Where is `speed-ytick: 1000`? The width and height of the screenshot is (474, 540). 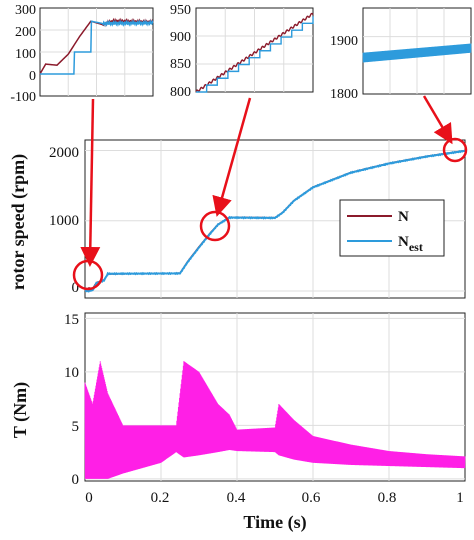 speed-ytick: 1000 is located at coordinates (64, 221).